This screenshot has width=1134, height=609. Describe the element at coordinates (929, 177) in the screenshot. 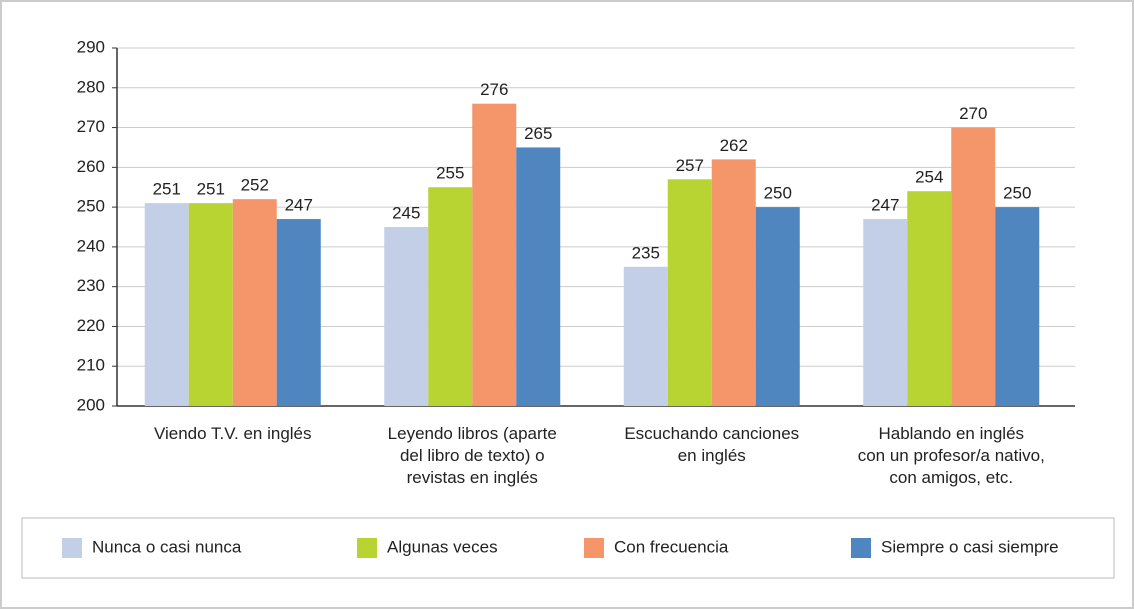

I see `value-label: 254` at that location.